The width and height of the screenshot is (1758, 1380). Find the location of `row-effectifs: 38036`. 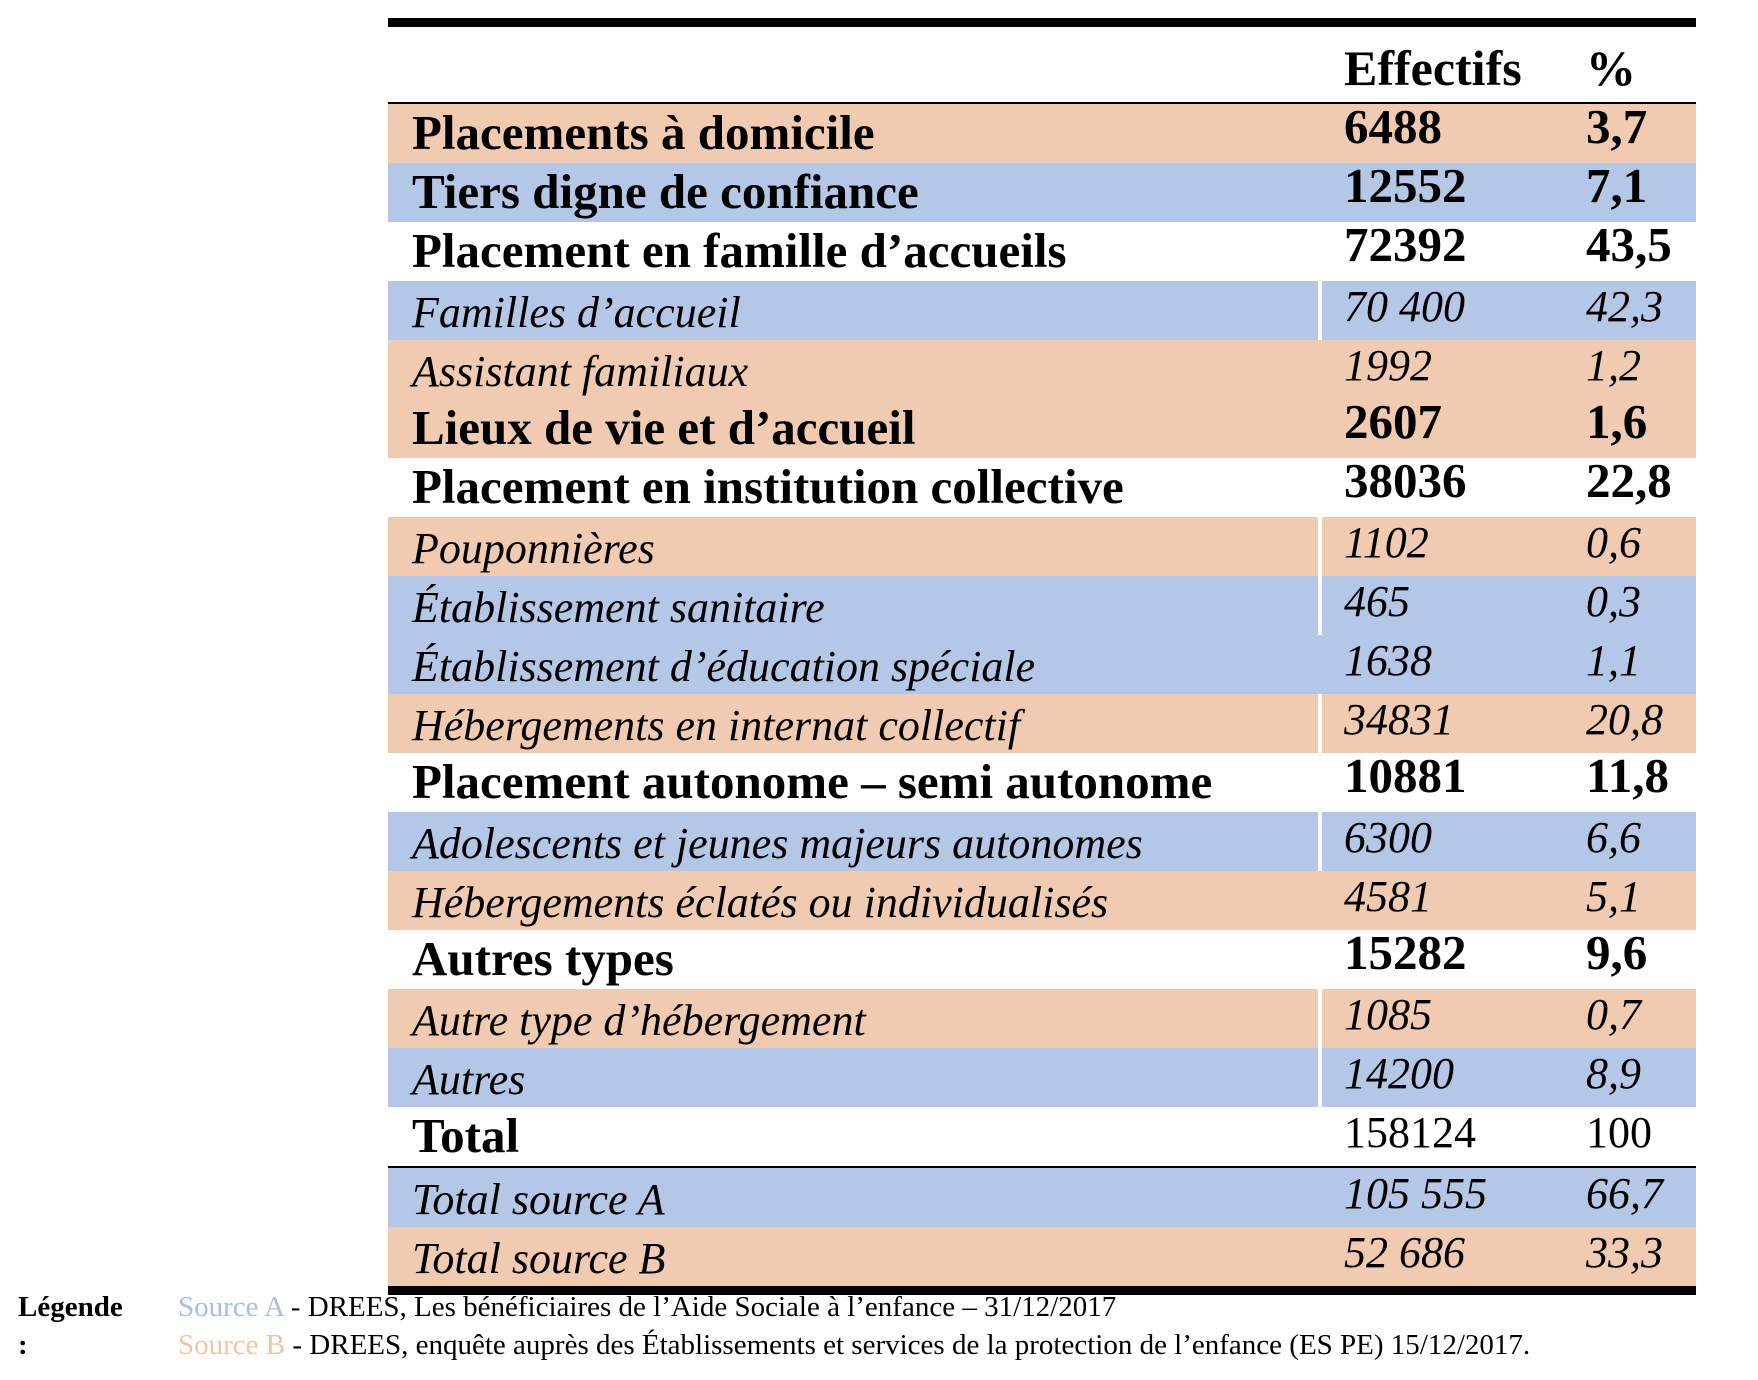

row-effectifs: 38036 is located at coordinates (1405, 480).